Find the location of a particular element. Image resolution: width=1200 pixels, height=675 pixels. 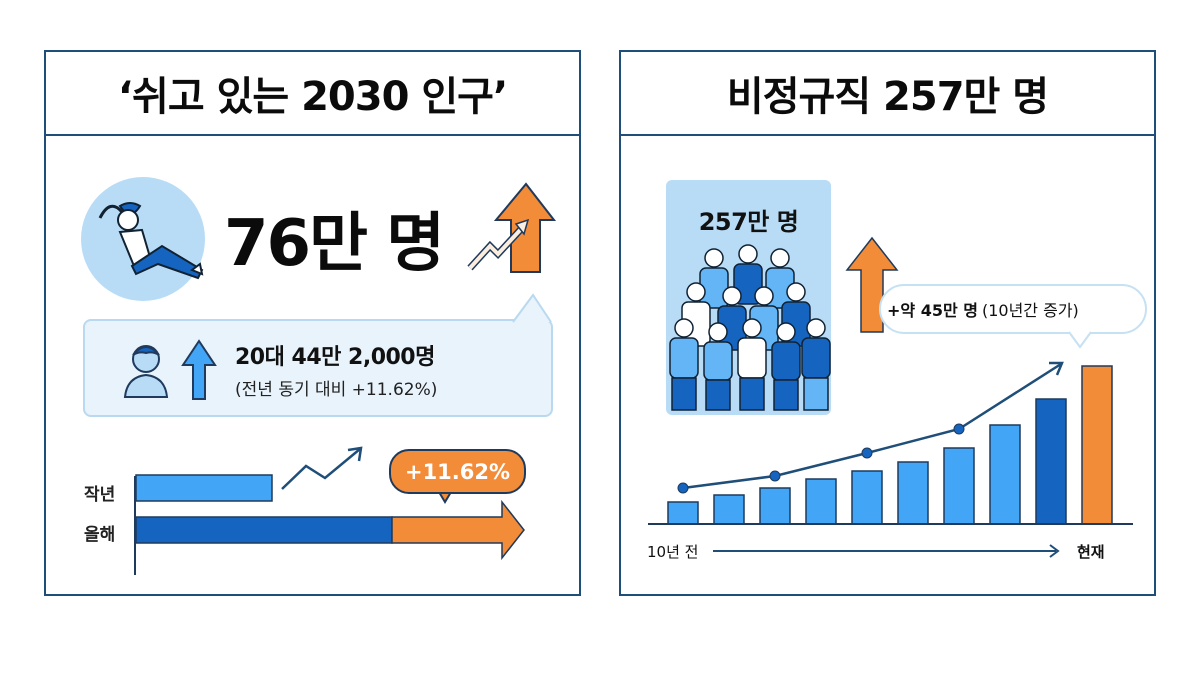

callout-headline: 20대 44만 2,000명 is located at coordinates (335, 357).